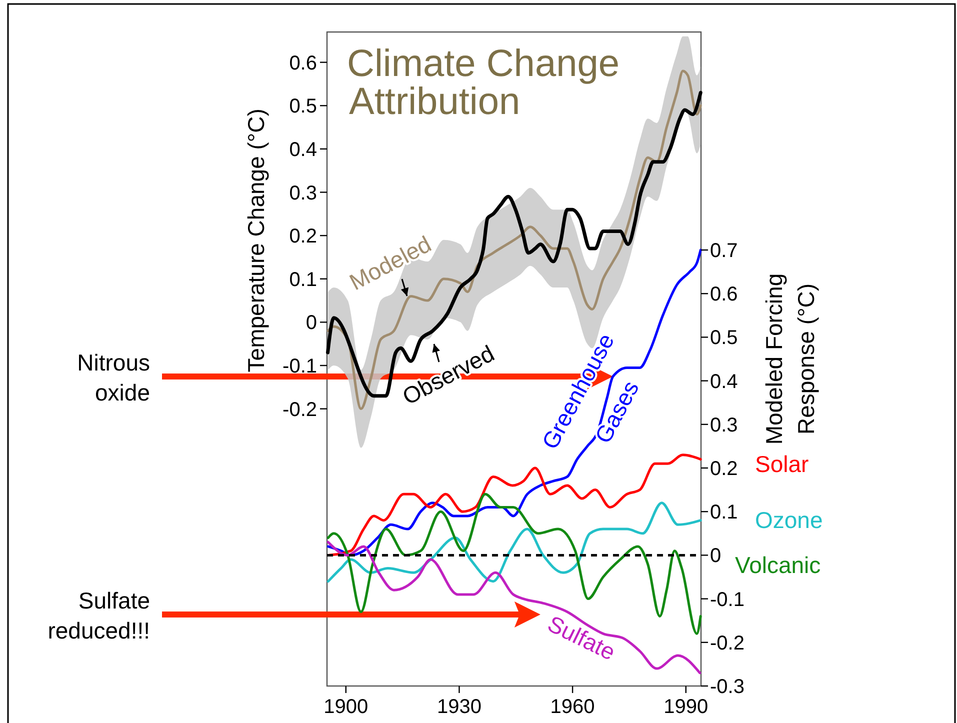 This screenshot has width=957, height=723. What do you see at coordinates (459, 707) in the screenshot?
I see `x-tick-label: 1930` at bounding box center [459, 707].